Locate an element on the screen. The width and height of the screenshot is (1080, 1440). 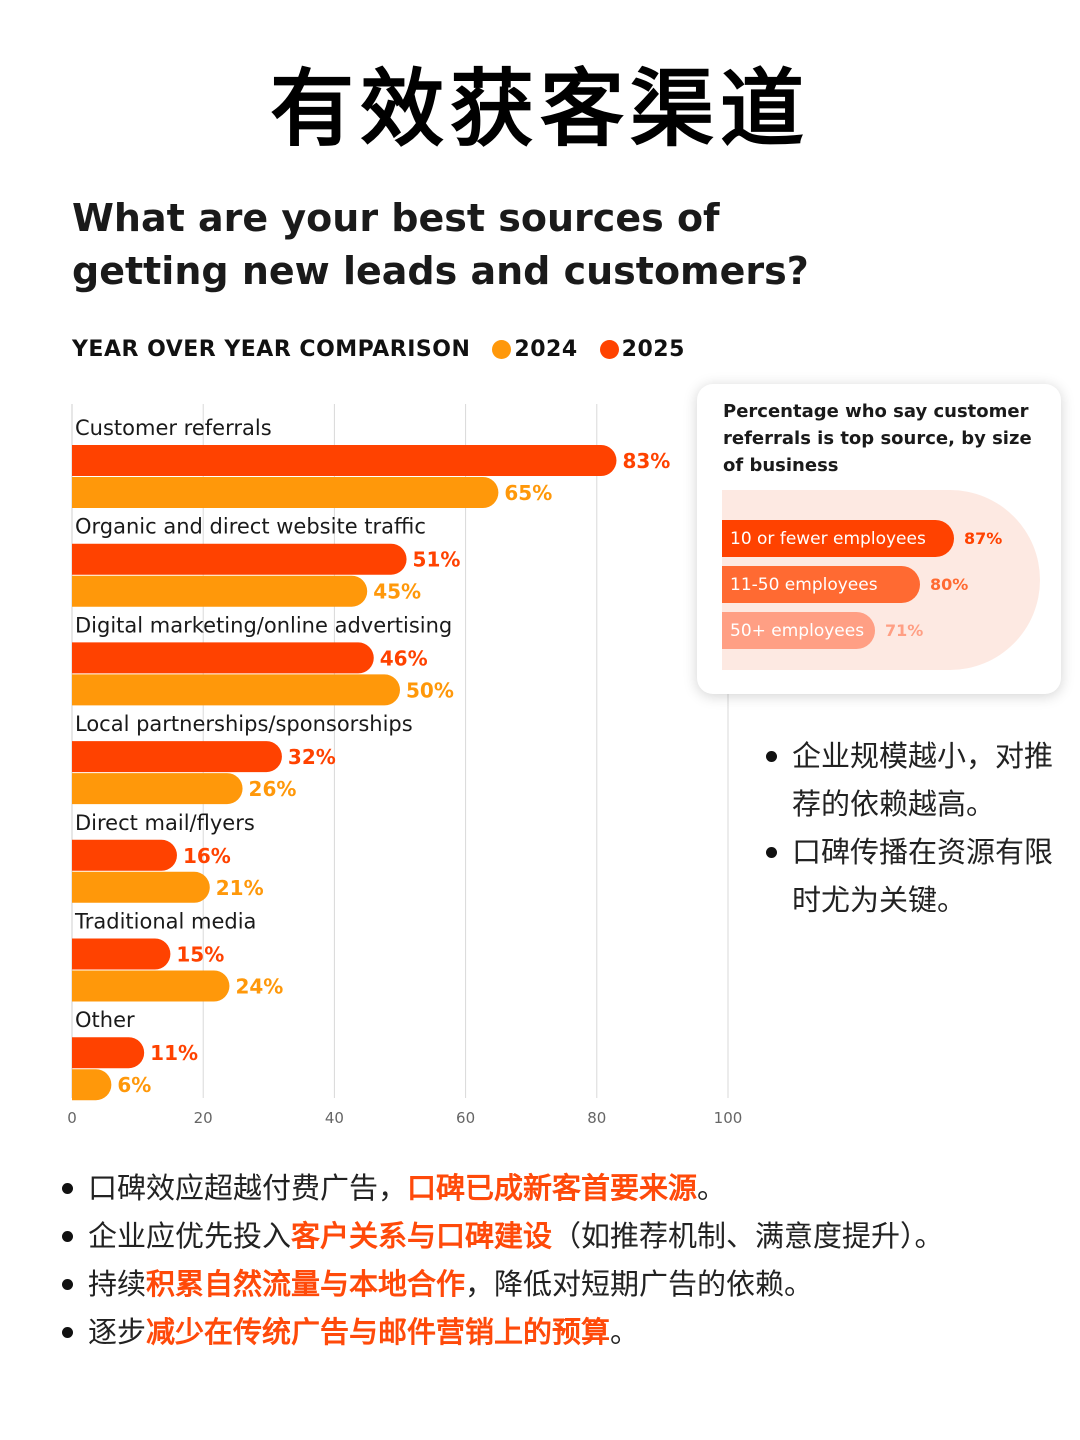
data-label-2024: 26% is located at coordinates (273, 789).